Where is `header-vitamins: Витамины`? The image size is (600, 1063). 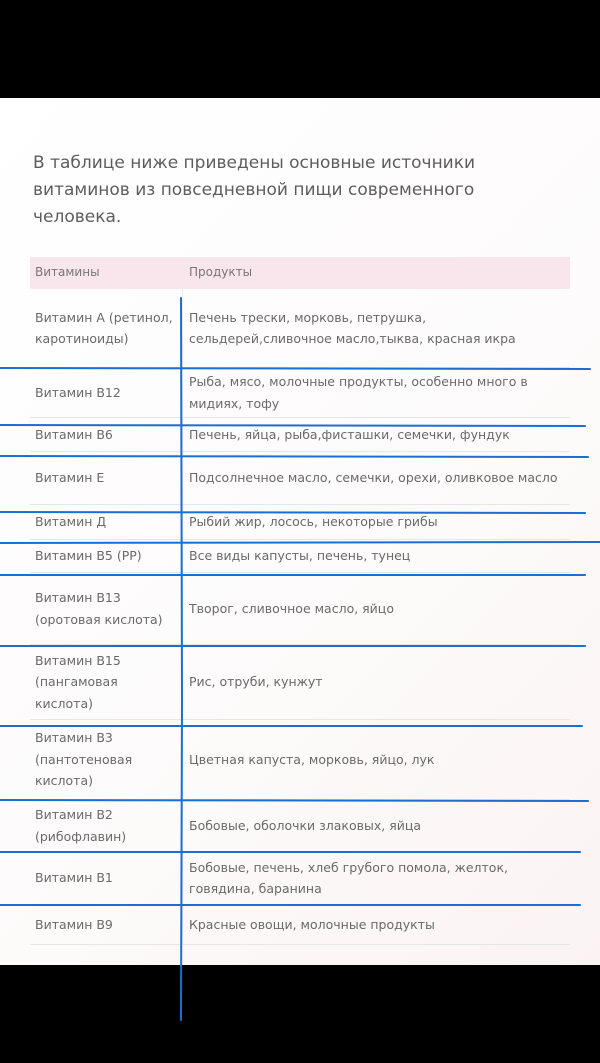
header-vitamins: Витамины is located at coordinates (67, 272).